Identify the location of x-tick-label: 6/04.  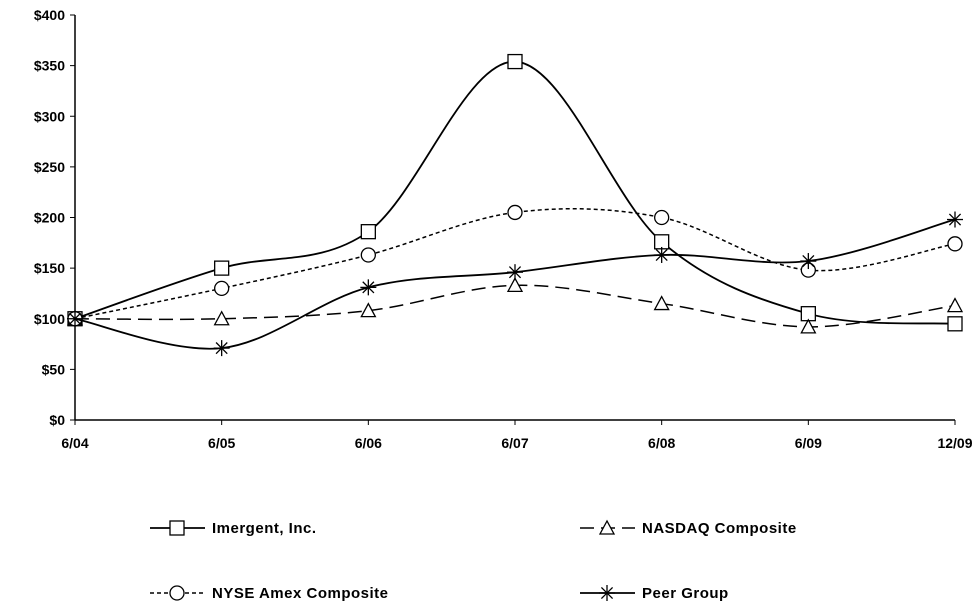
(74, 443).